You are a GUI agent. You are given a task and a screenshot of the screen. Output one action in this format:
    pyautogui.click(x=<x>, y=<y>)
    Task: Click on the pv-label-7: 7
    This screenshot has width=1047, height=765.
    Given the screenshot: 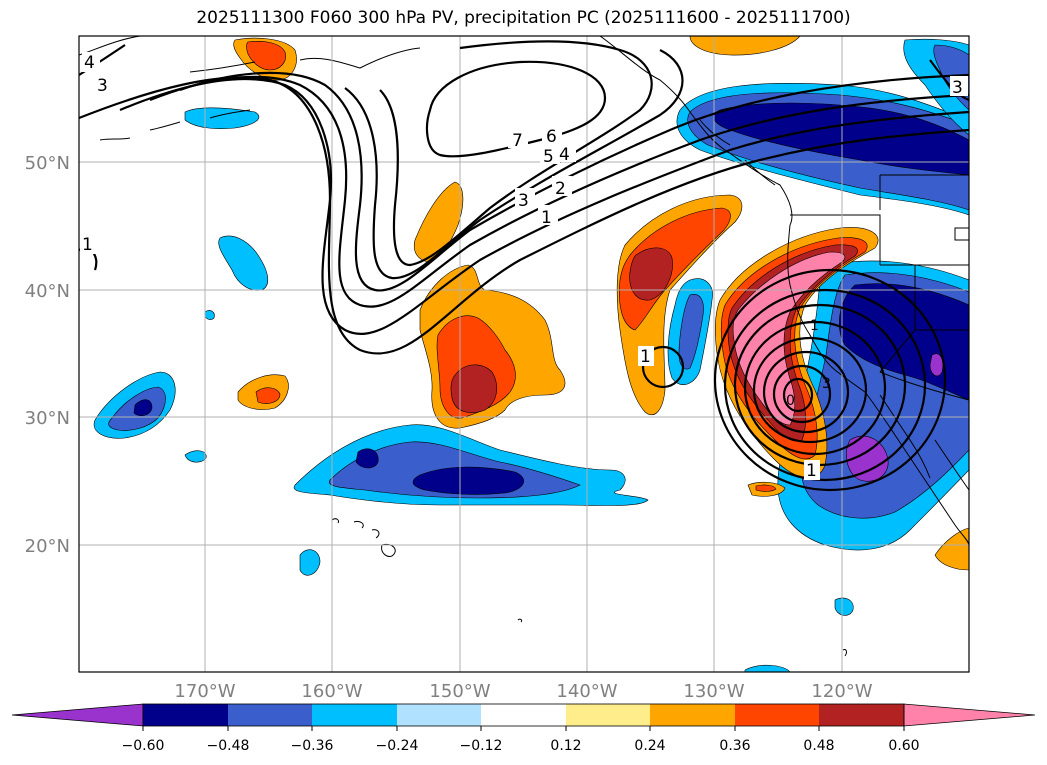 What is the action you would take?
    pyautogui.click(x=517, y=141)
    